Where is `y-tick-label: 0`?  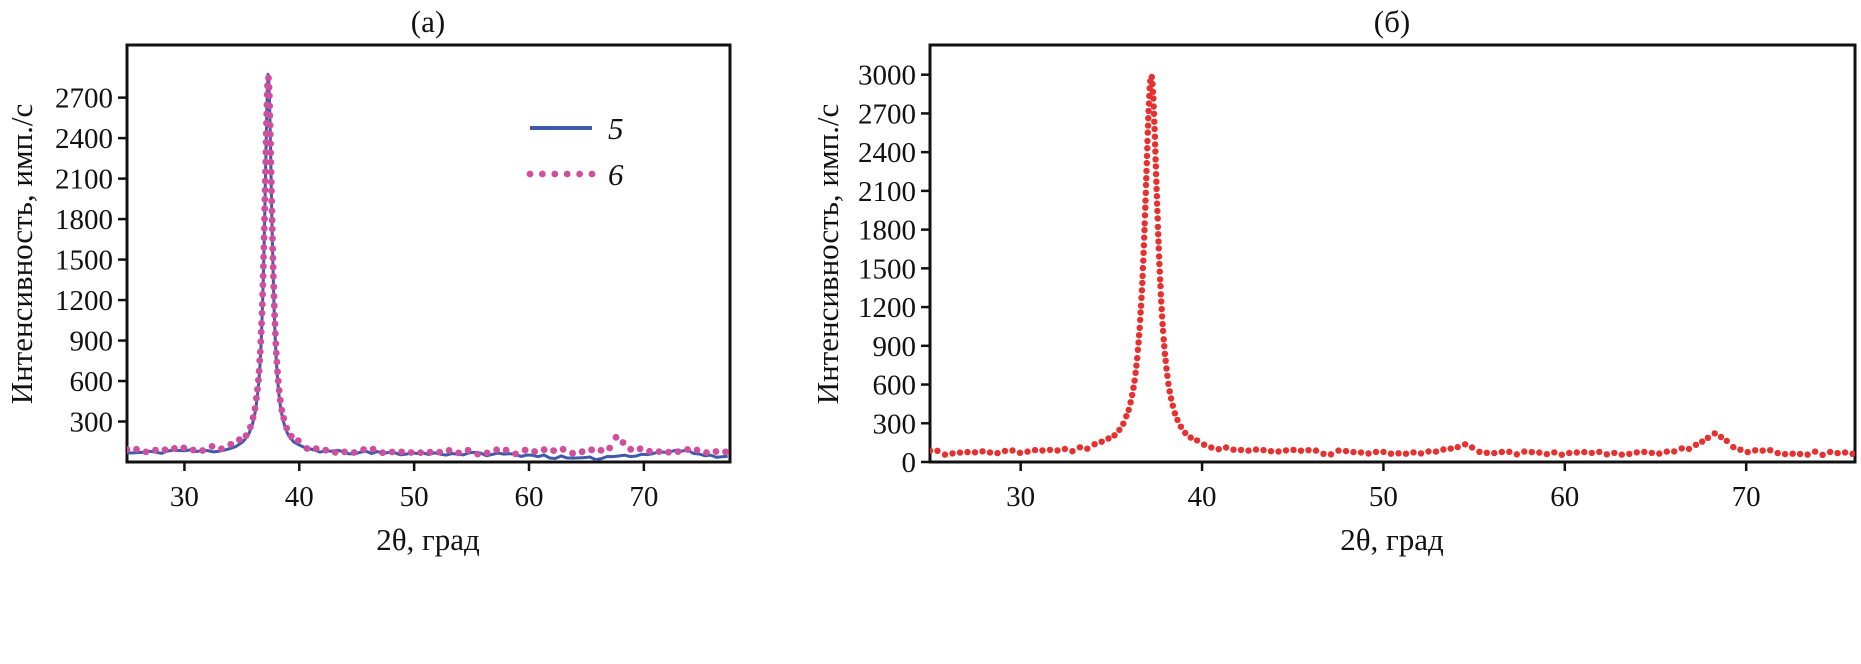
y-tick-label: 0 is located at coordinates (909, 463).